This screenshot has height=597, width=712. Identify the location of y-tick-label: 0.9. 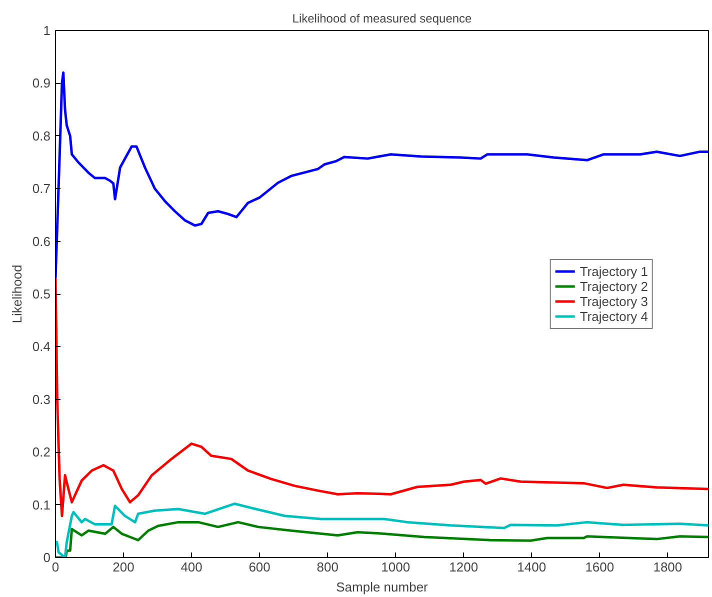
(41, 83).